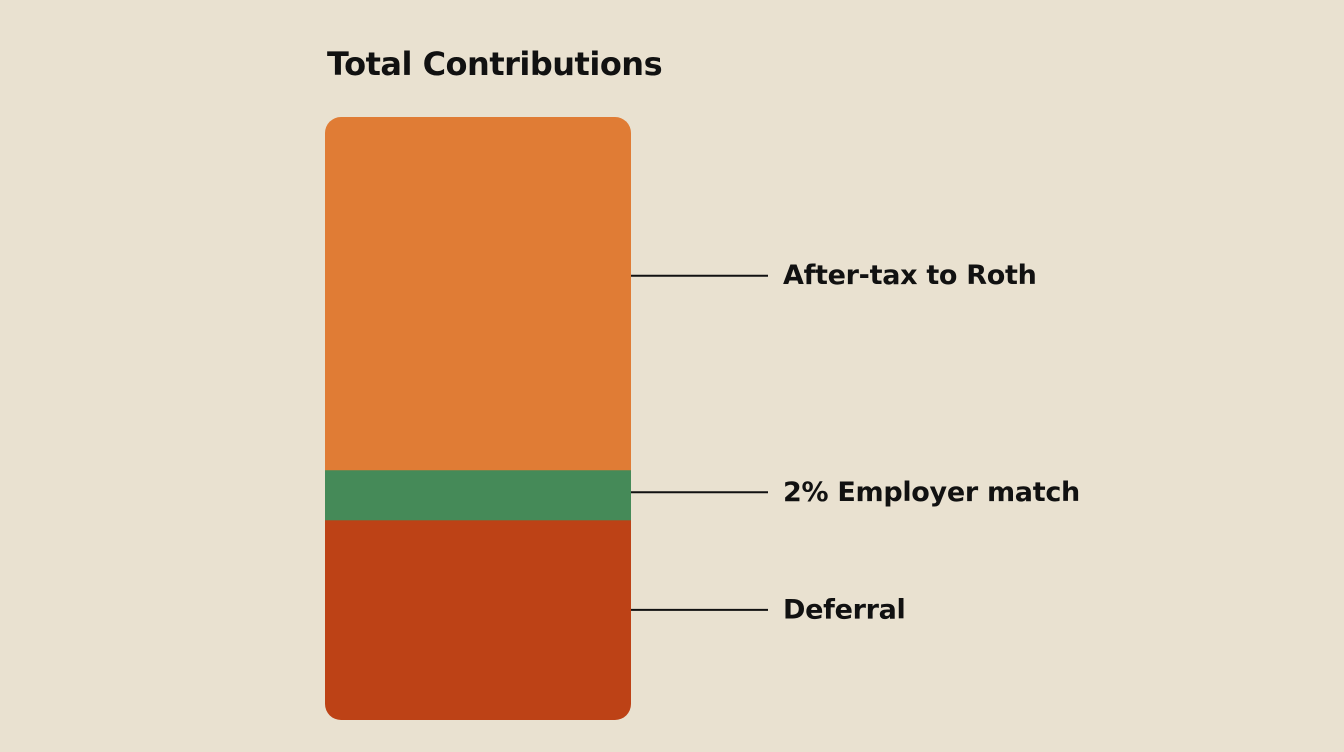 The height and width of the screenshot is (752, 1344). What do you see at coordinates (494, 64) in the screenshot?
I see `chart-title: Total Contributions` at bounding box center [494, 64].